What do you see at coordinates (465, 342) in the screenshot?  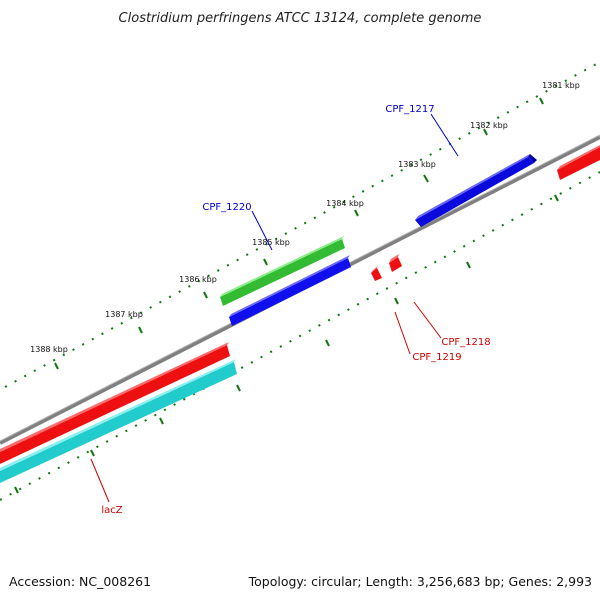 I see `gene-label-cpf-1218: CPF_1218` at bounding box center [465, 342].